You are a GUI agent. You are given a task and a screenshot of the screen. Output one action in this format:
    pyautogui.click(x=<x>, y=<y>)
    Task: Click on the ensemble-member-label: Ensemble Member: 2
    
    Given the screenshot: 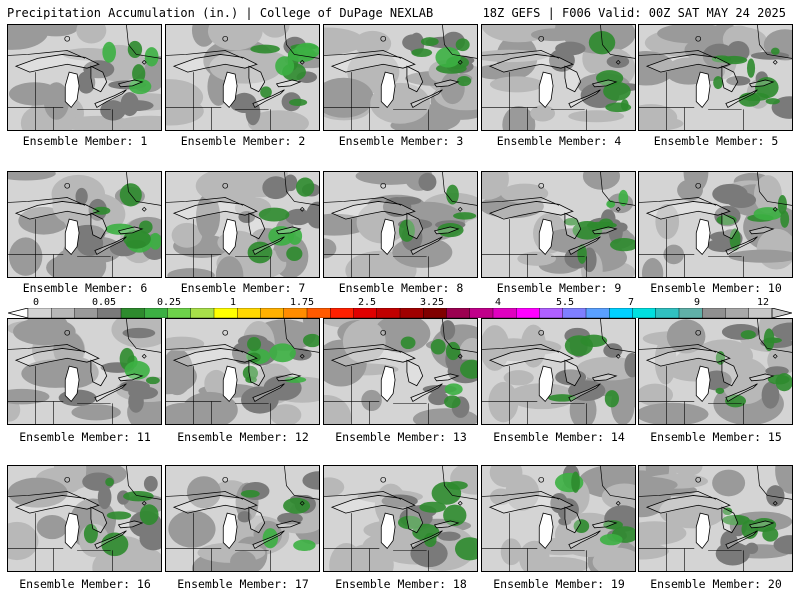 What is the action you would take?
    pyautogui.click(x=243, y=141)
    